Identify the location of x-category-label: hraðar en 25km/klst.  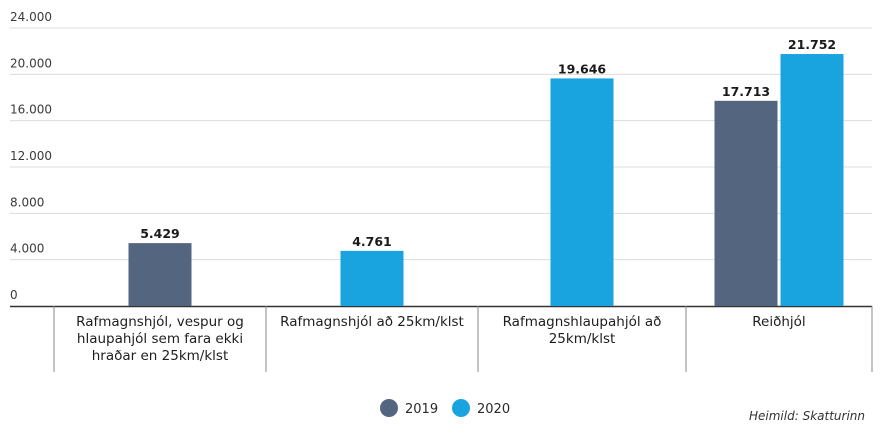
(160, 356).